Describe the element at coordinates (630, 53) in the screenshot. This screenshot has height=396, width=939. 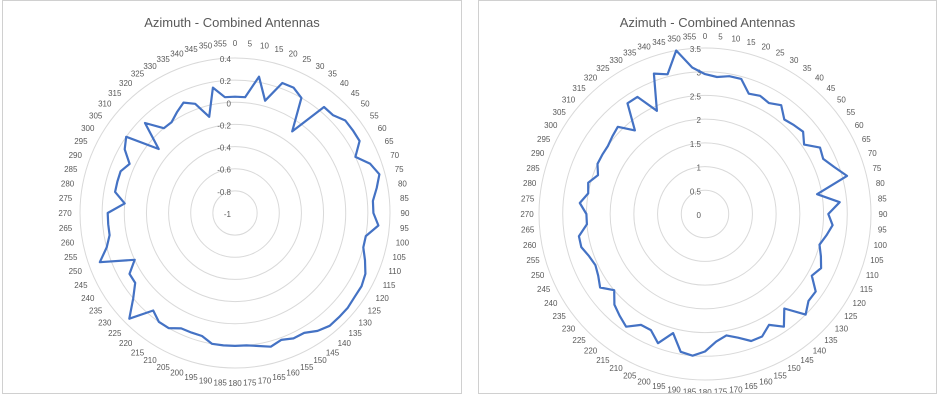
I see `angle-label: 335` at that location.